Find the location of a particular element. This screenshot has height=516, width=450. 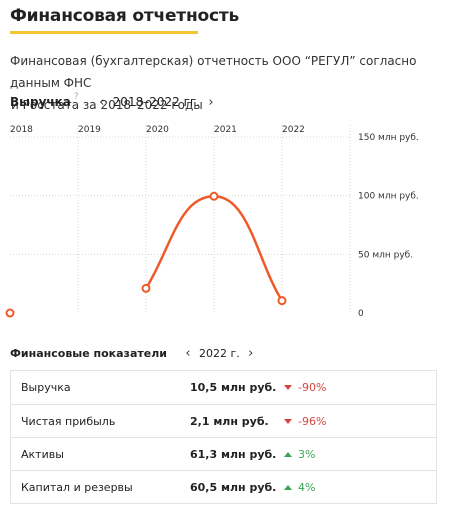

financial-period-selector: Финансовые показатели ‹ 2022 г. › is located at coordinates (134, 353).